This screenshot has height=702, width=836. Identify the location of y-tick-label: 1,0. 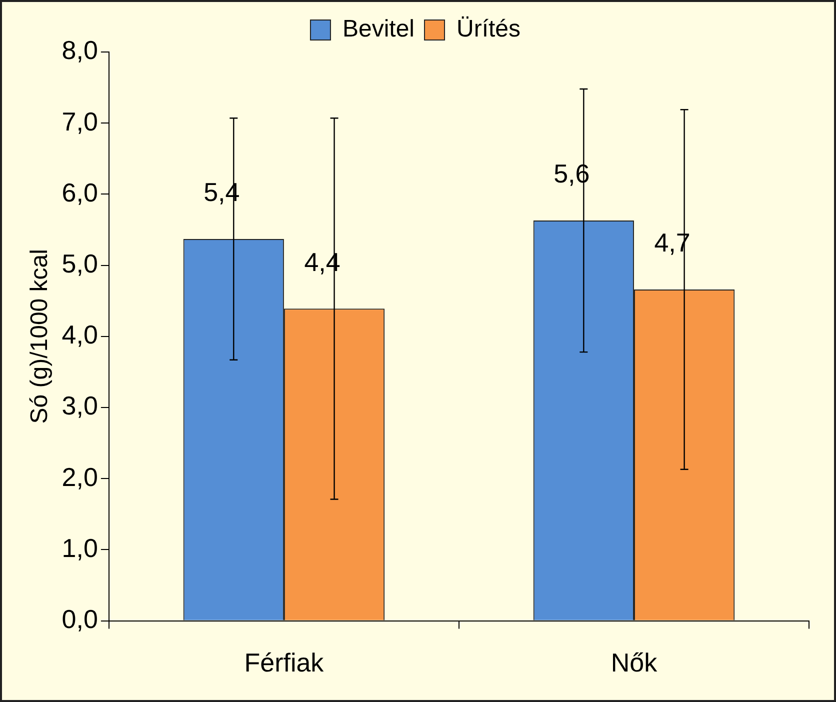
(80, 547).